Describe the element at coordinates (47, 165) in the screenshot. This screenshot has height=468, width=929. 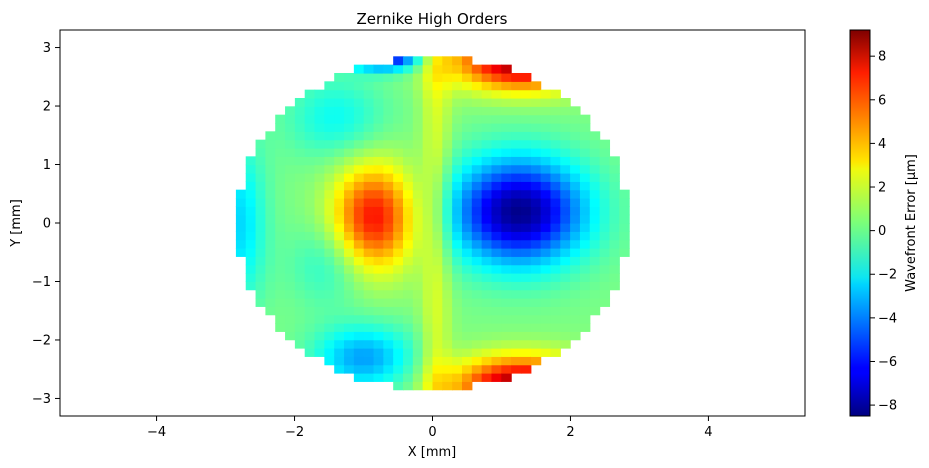
I see `y-tick-label: 1` at that location.